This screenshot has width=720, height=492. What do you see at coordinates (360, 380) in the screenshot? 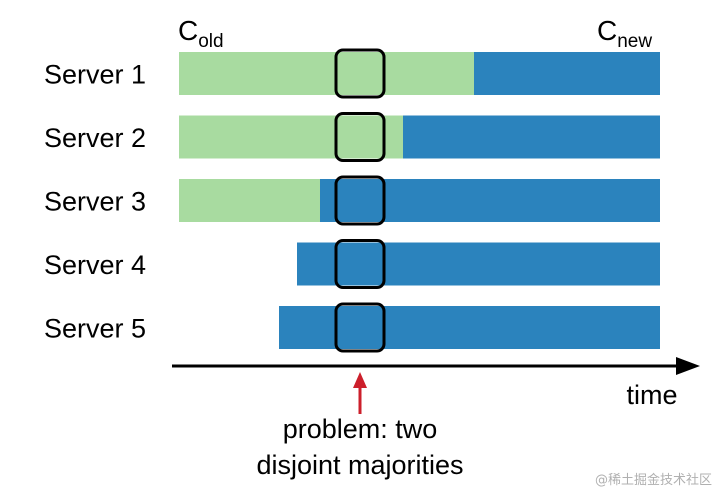
I see `problem-arrow-head` at bounding box center [360, 380].